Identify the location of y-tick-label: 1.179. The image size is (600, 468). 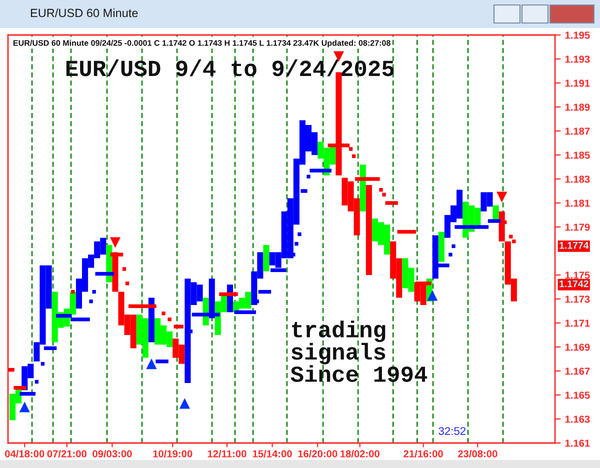
(577, 227).